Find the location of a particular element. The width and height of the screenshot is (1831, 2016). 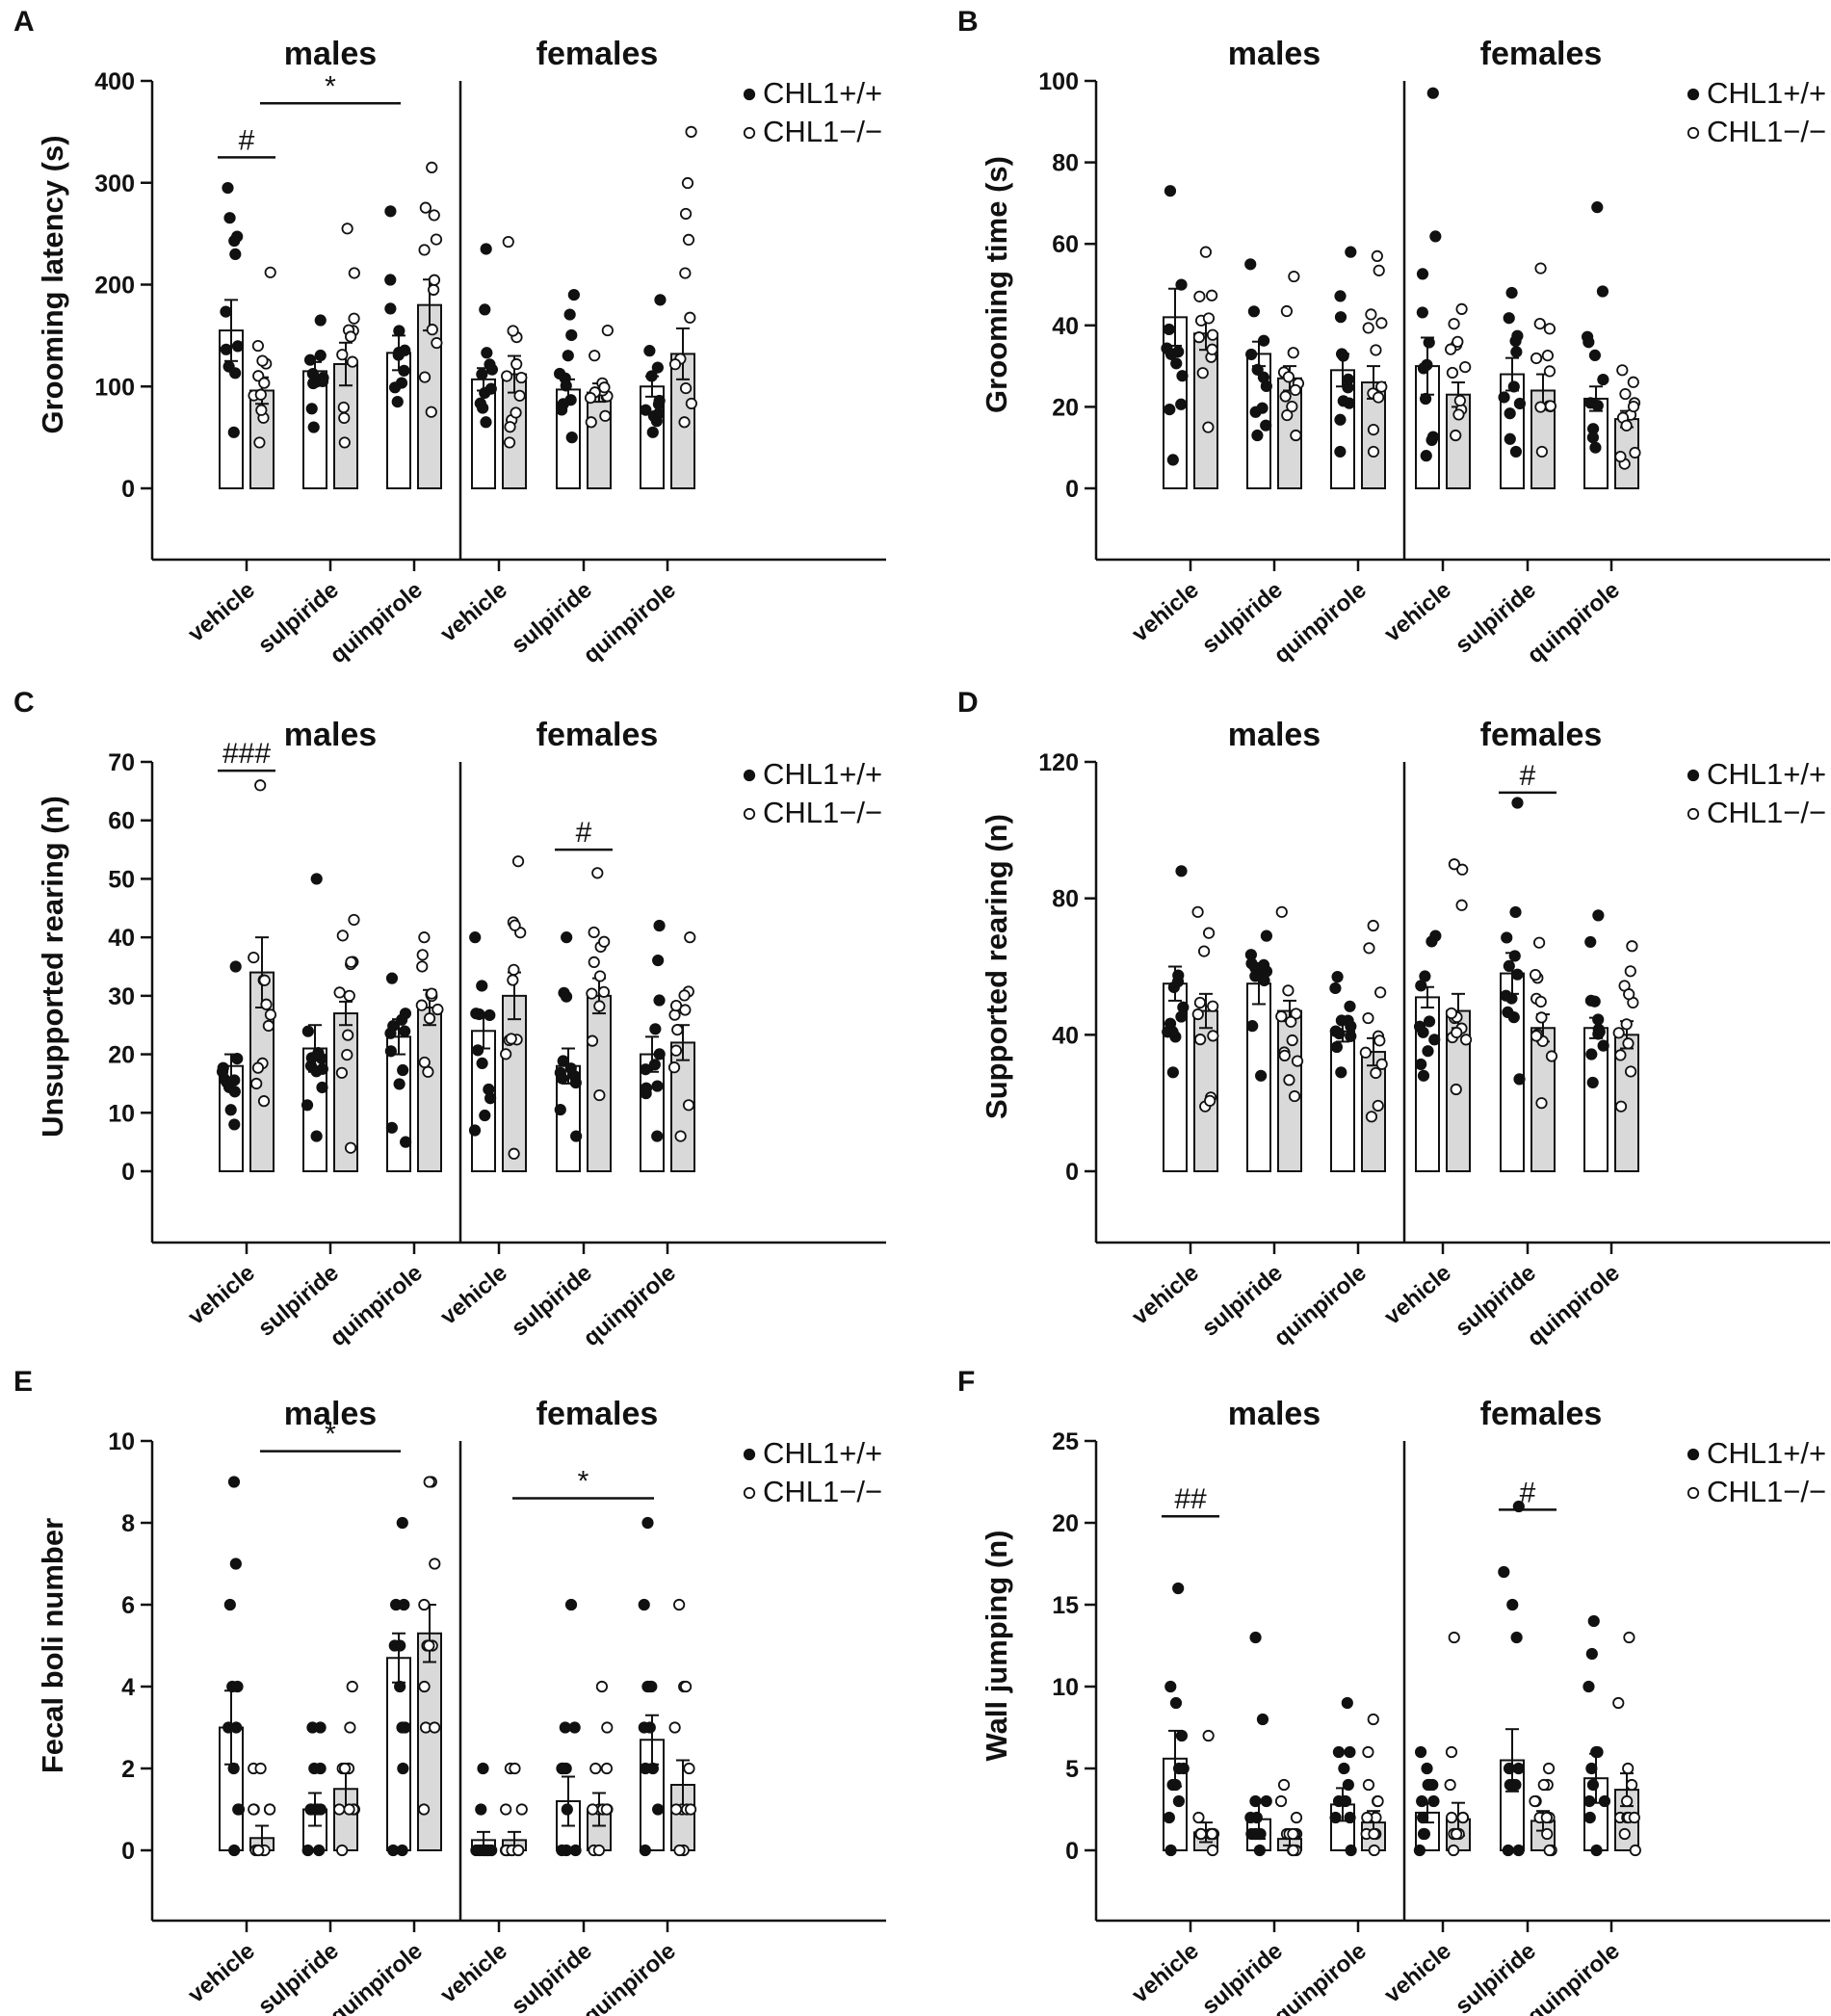

y-tick-label: 25 is located at coordinates (1065, 1441).